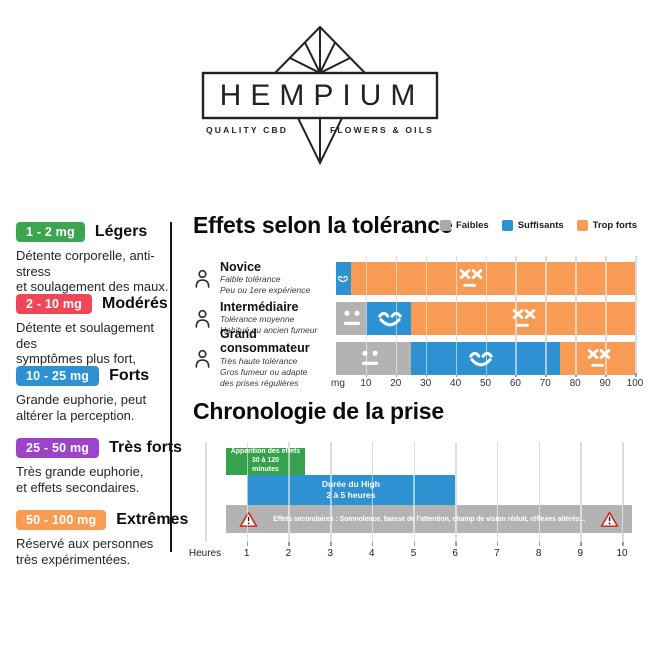  I want to click on axis-tick-label: 7, so click(497, 553).